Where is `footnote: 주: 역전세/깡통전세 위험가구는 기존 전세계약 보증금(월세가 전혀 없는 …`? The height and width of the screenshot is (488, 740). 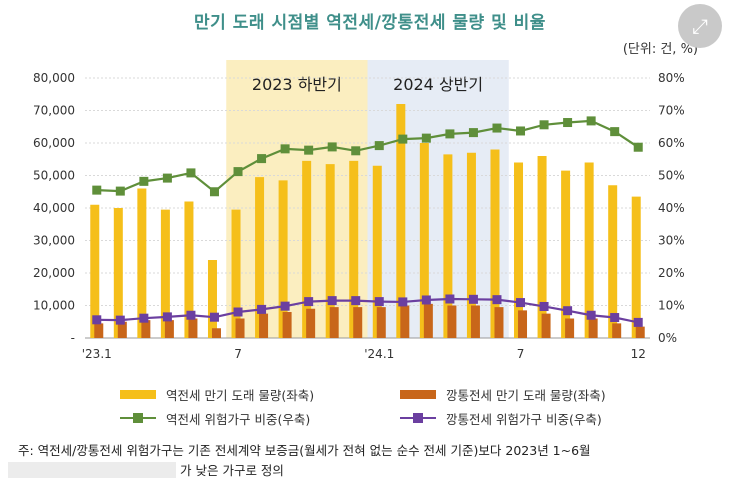
footnote: 주: 역전세/깡통전세 위험가구는 기존 전세계약 보증금(월세가 전혀 없는 … is located at coordinates (299, 461).